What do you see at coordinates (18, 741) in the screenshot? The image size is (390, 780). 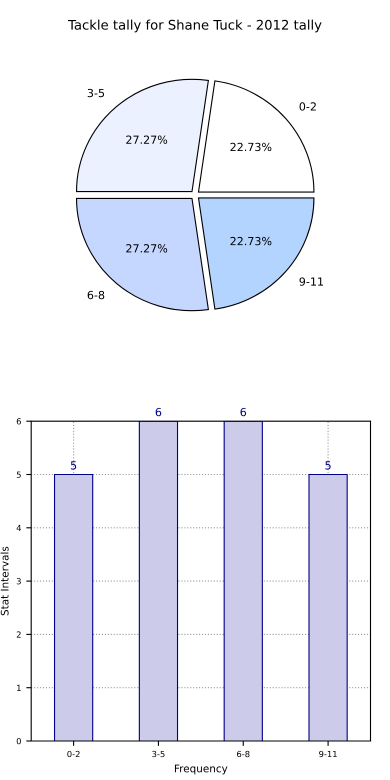 I see `y-tick-label: 0` at bounding box center [18, 741].